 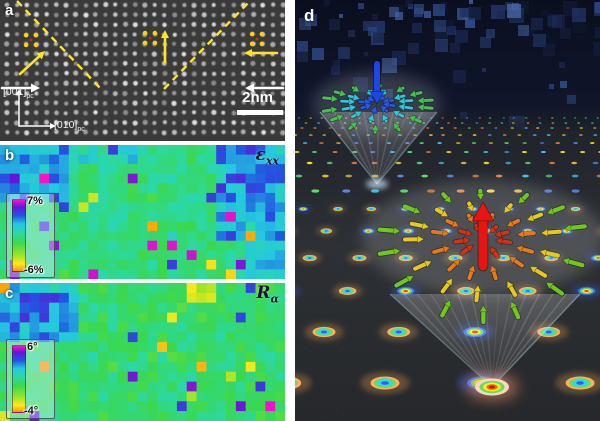 I want to click on panel-d-label: d, so click(x=309, y=15).